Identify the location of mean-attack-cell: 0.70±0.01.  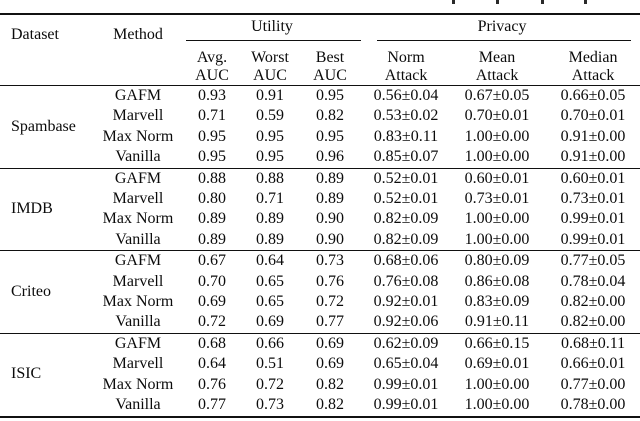
(497, 116).